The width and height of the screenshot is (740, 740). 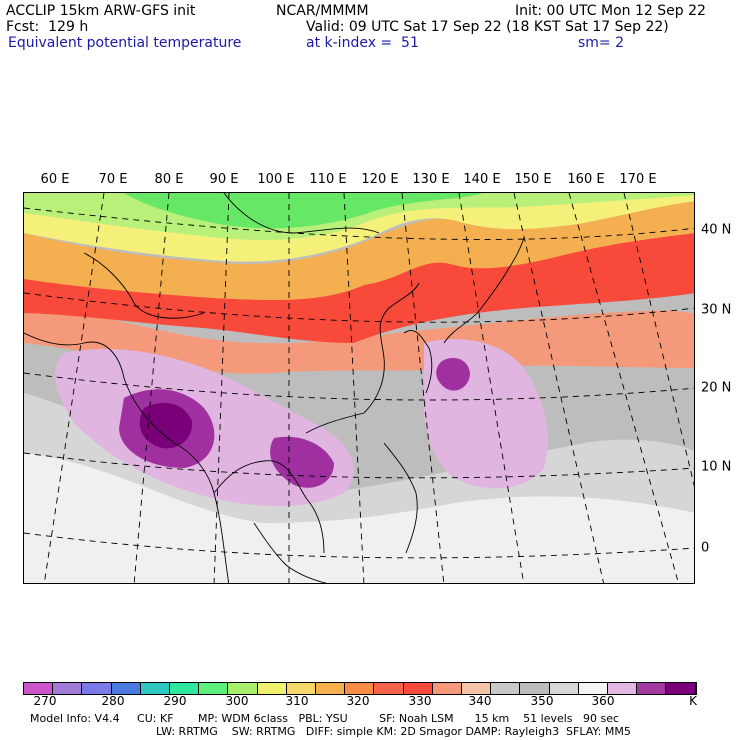 What do you see at coordinates (482, 179) in the screenshot?
I see `lon-label: 140 E` at bounding box center [482, 179].